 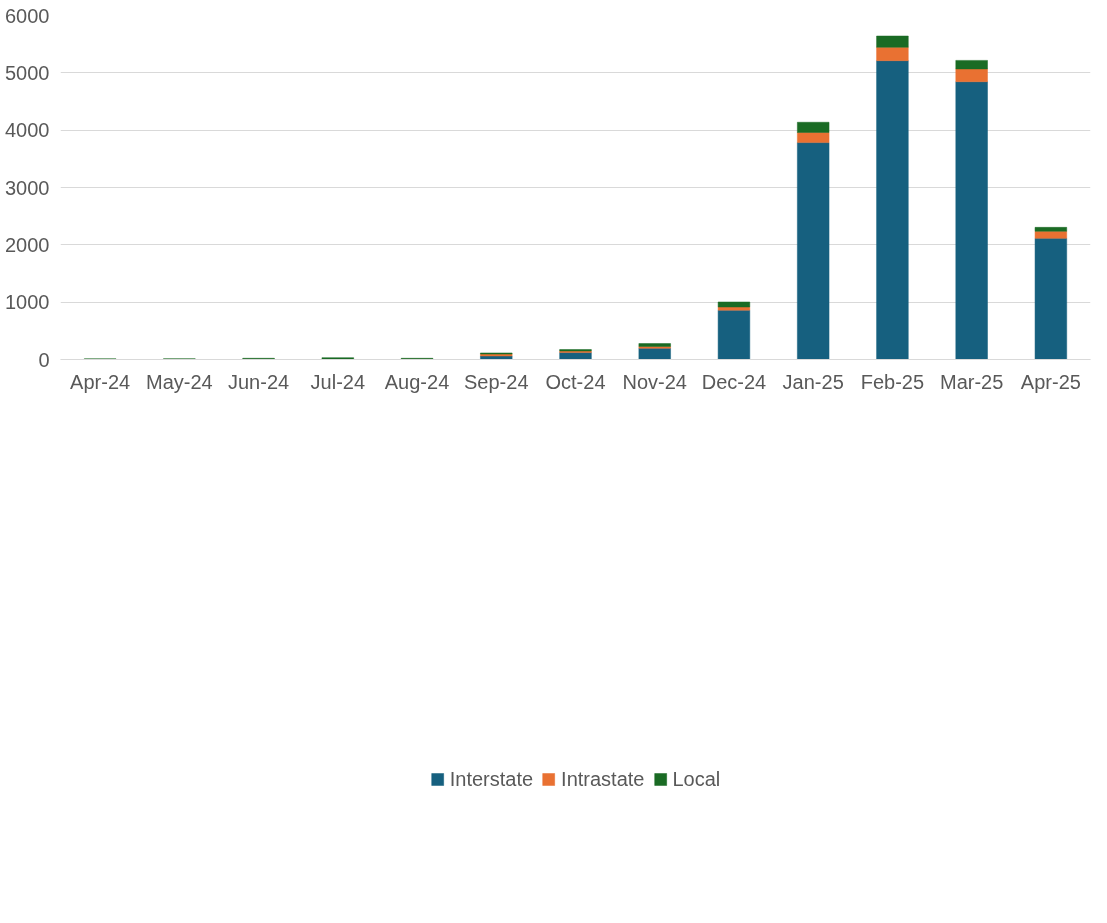 What do you see at coordinates (27, 187) in the screenshot?
I see `y-tick-label: 3000` at bounding box center [27, 187].